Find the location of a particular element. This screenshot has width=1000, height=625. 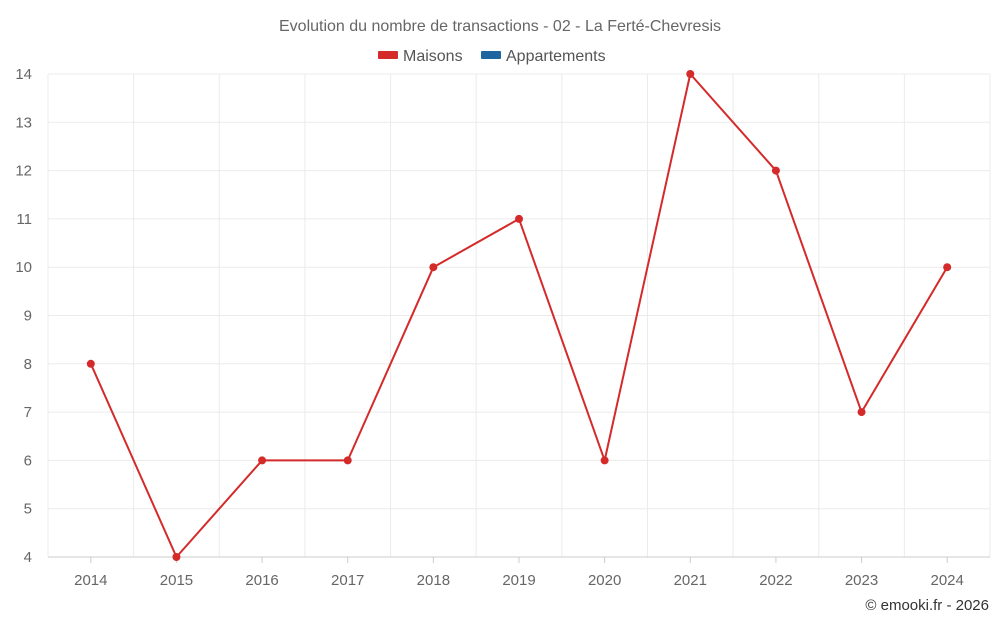

data-point-2014 is located at coordinates (90, 363).